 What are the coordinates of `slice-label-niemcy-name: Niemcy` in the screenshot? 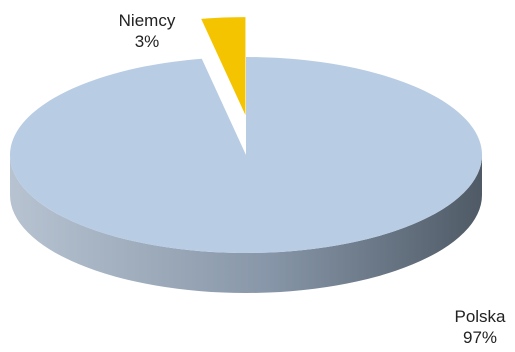 It's located at (147, 20).